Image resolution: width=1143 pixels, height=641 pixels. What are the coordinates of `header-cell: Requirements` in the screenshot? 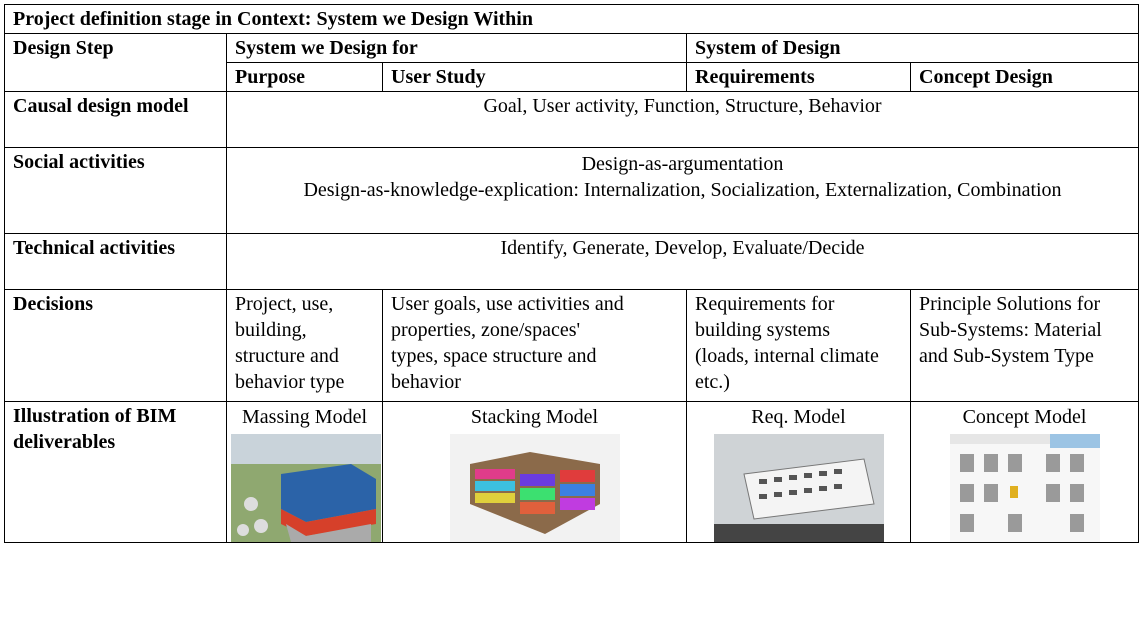 It's located at (798, 77).